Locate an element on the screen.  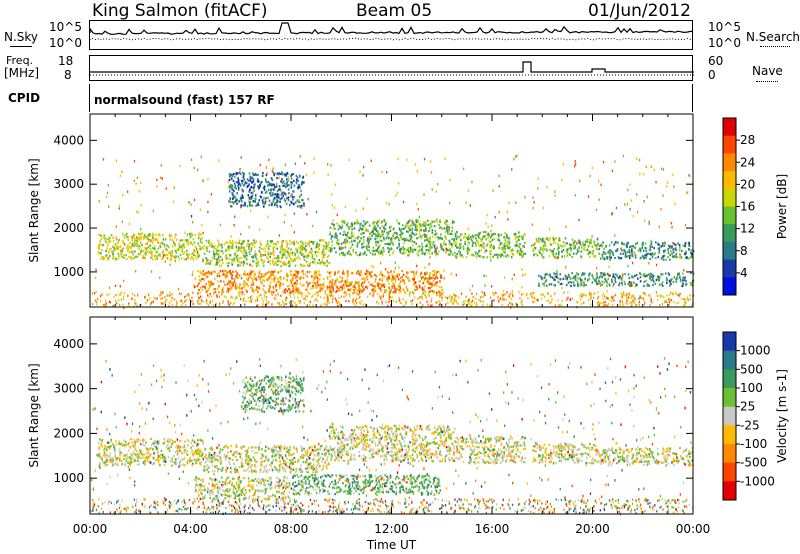
noise-tick-top-right: 10^5 is located at coordinates (724, 27).